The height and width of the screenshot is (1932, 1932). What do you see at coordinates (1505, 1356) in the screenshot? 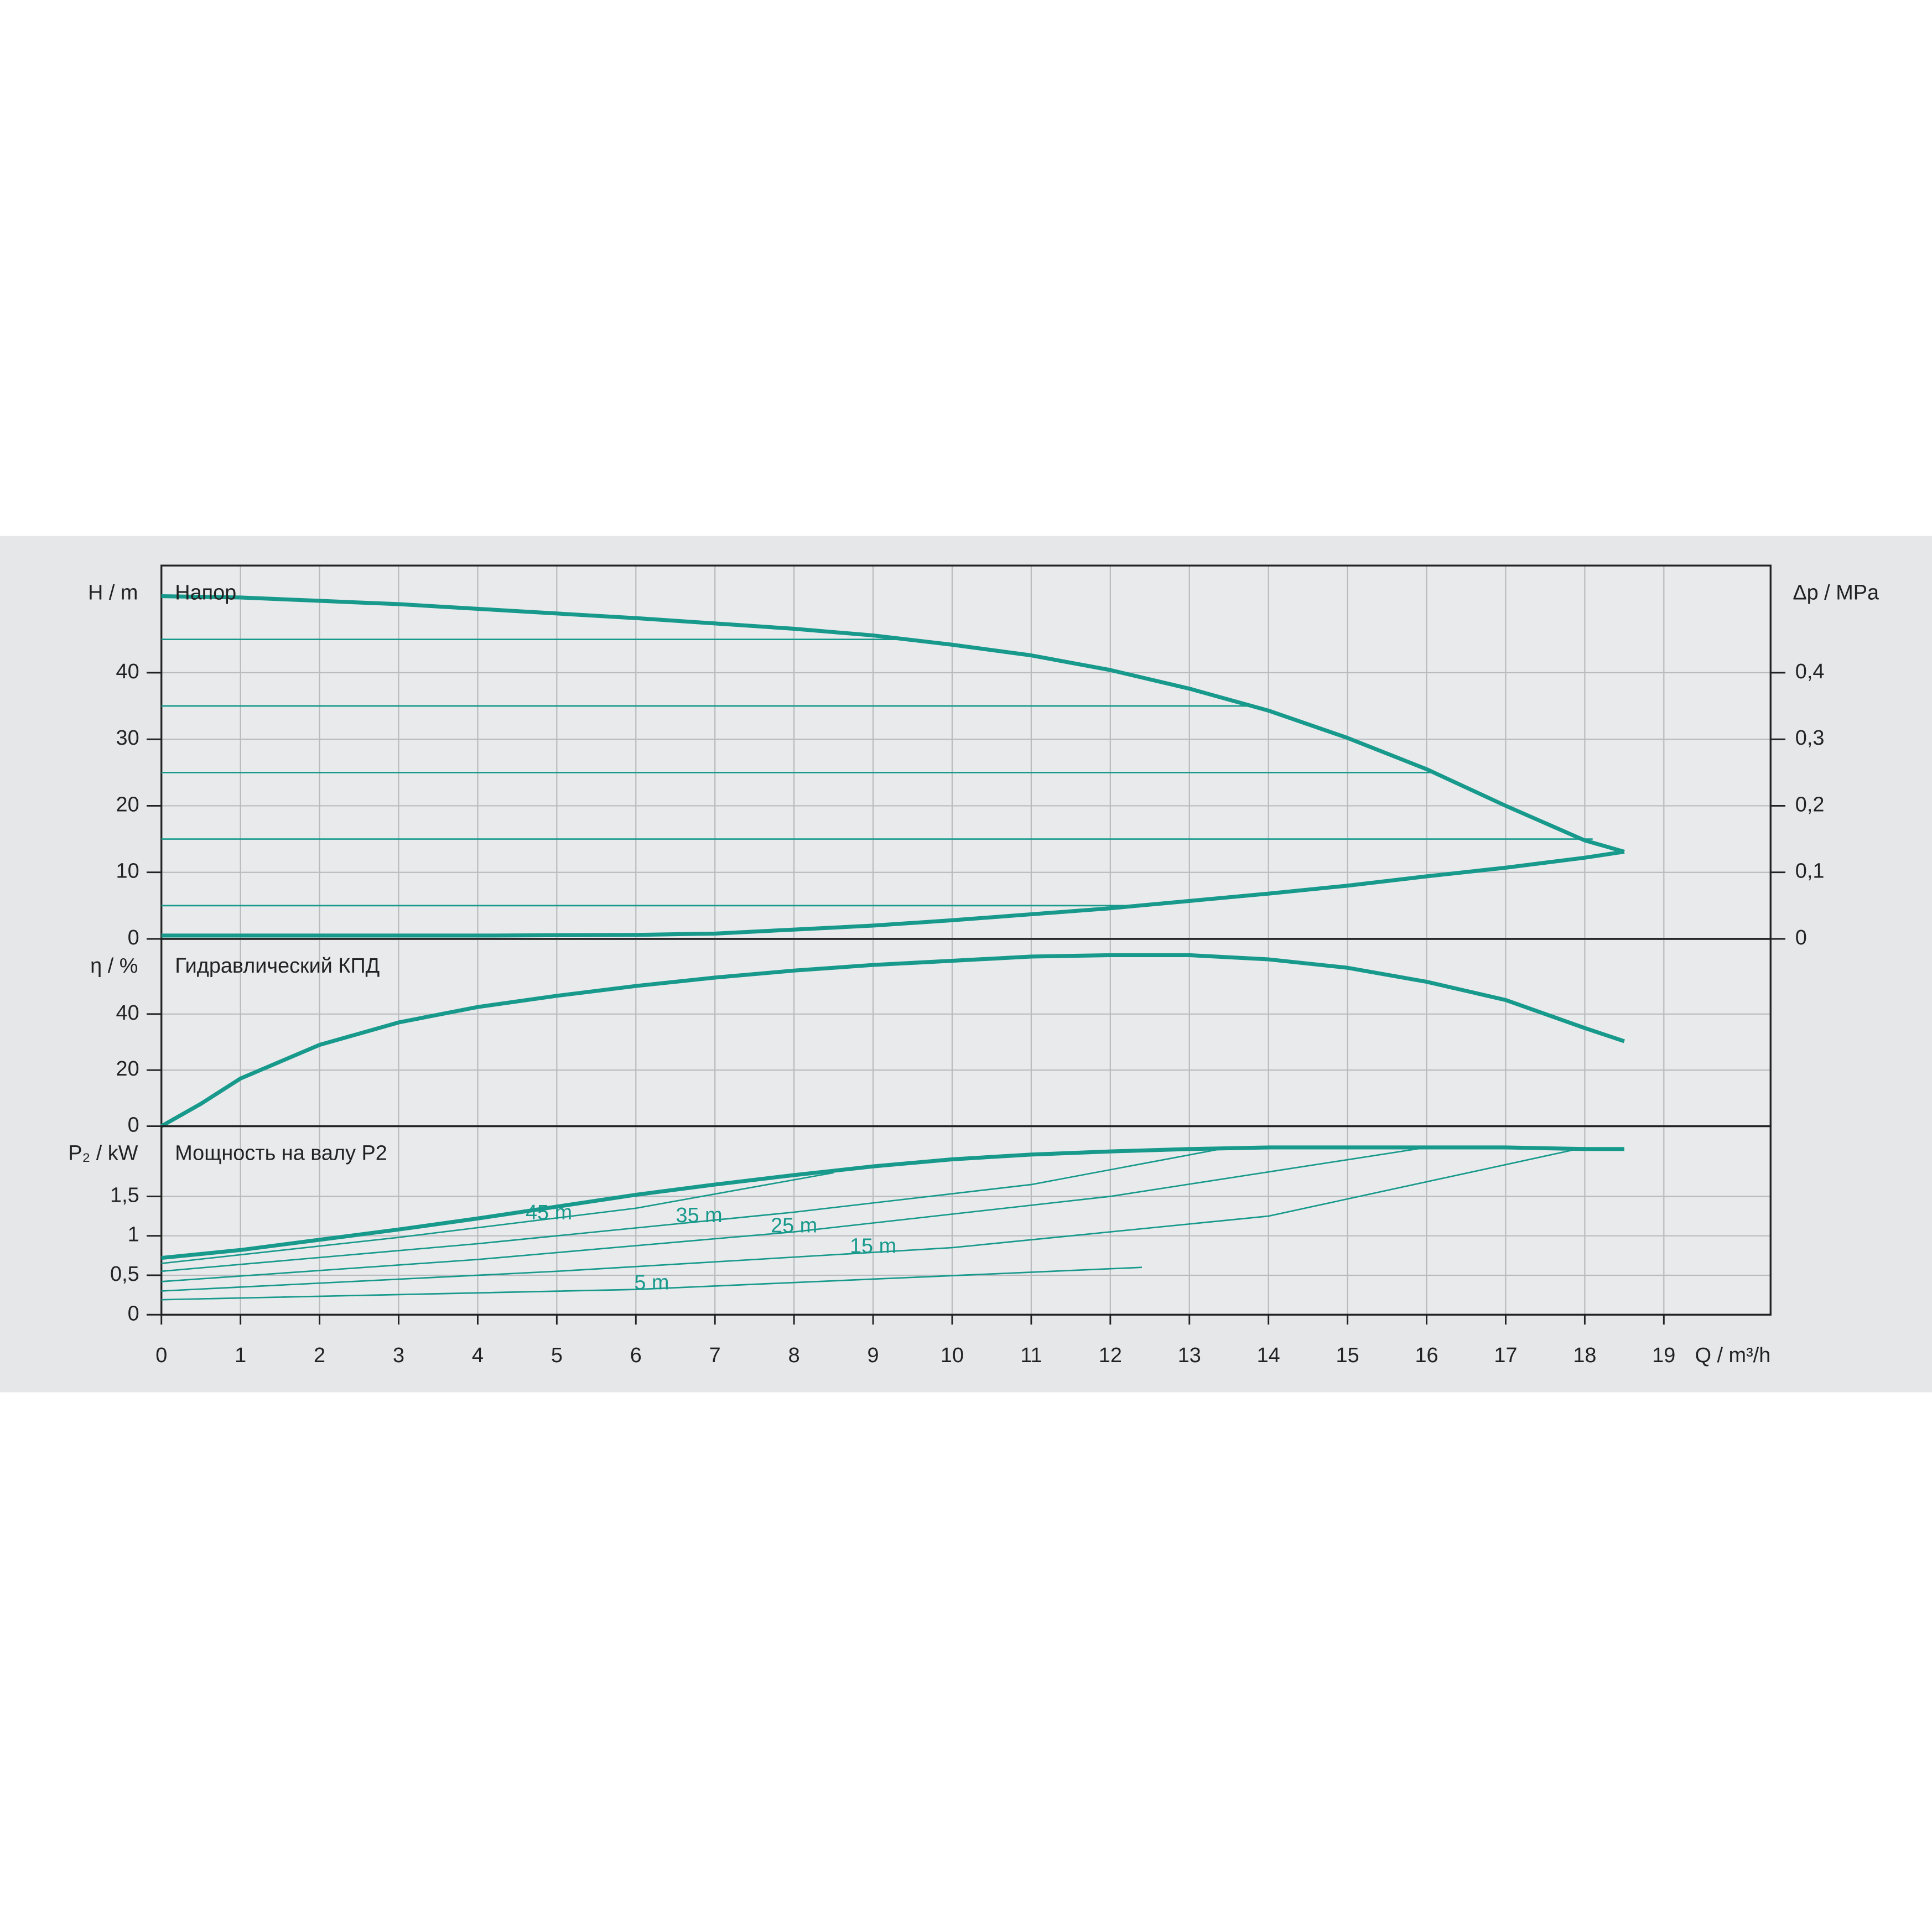
I see `x-tick-label: 17` at bounding box center [1505, 1356].